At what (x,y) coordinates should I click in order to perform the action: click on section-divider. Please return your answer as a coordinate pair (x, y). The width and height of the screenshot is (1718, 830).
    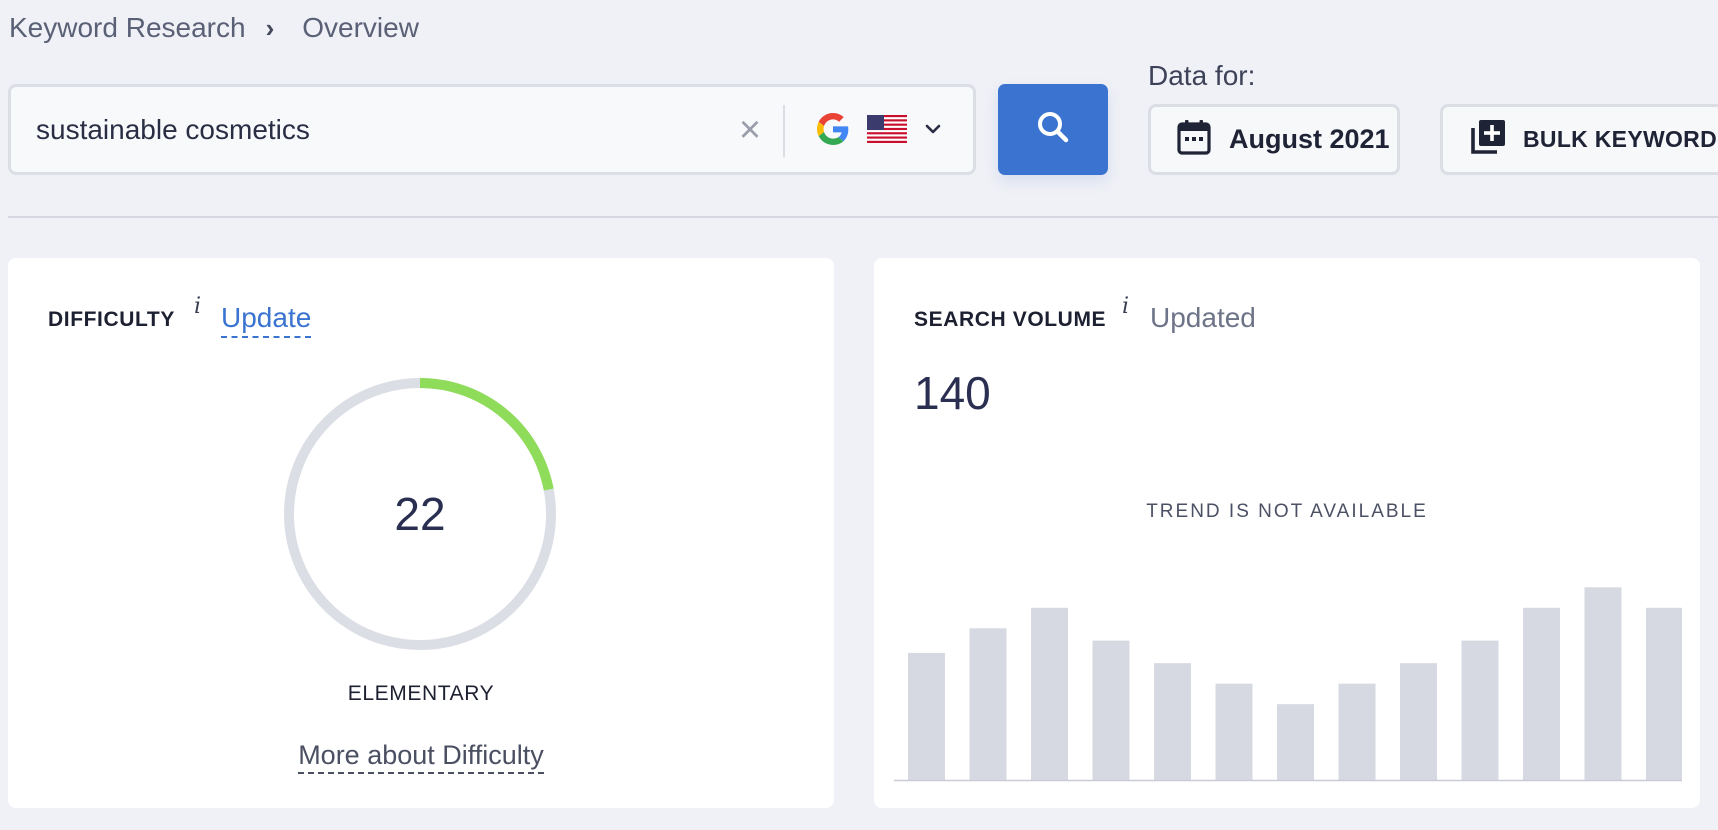
    Looking at the image, I should click on (863, 217).